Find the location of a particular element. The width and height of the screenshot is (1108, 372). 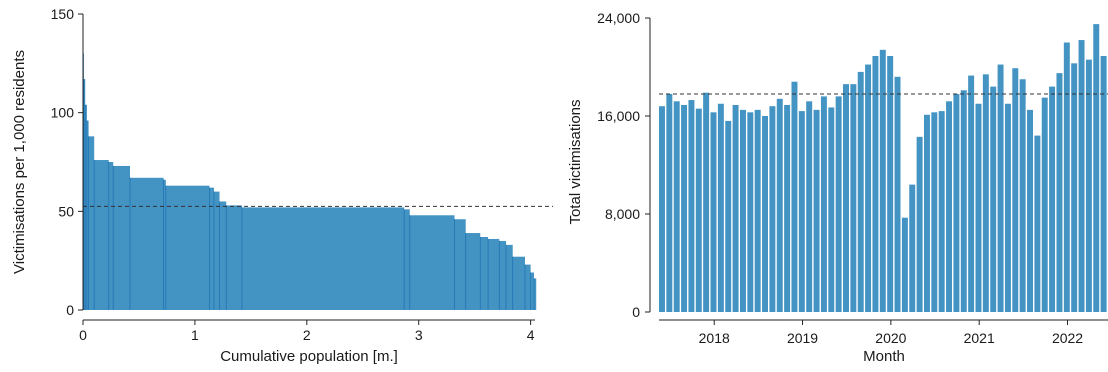

left-x-tick-label: 3 is located at coordinates (419, 335).